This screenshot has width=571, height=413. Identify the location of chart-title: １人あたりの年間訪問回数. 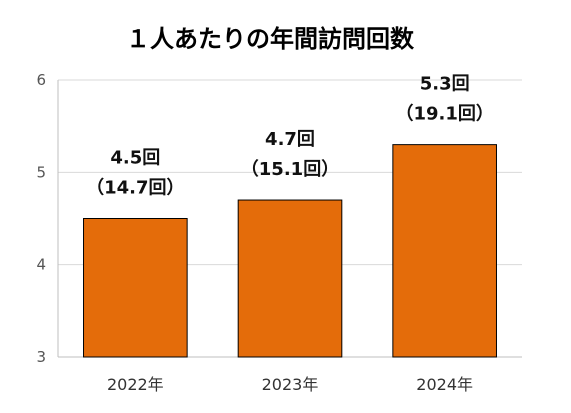
(270, 39).